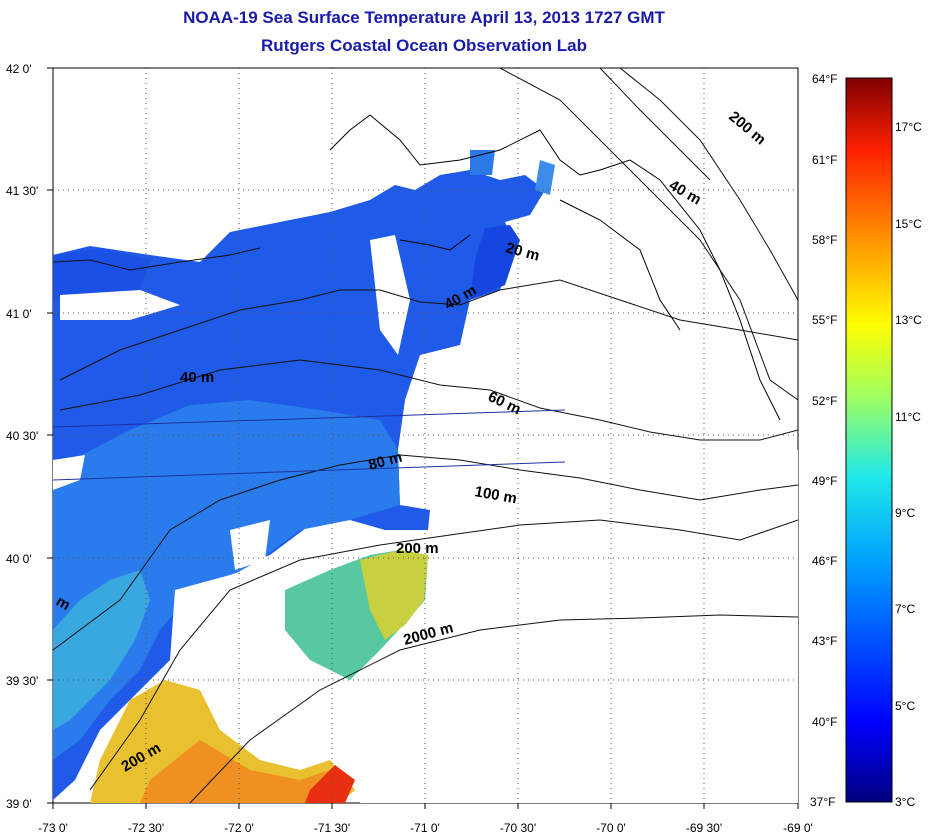 The height and width of the screenshot is (840, 928). Describe the element at coordinates (824, 722) in the screenshot. I see `f-label-40: 40°F` at that location.